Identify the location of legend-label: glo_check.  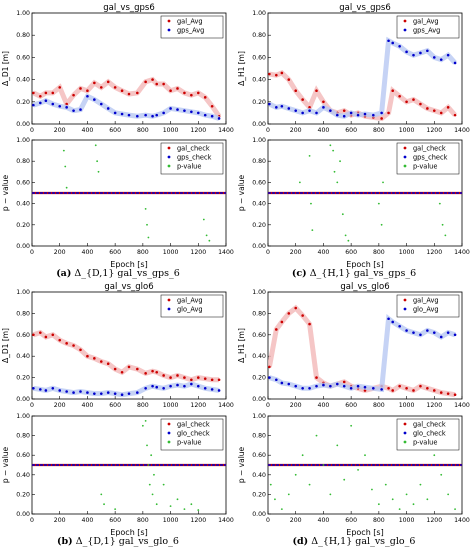
(429, 434).